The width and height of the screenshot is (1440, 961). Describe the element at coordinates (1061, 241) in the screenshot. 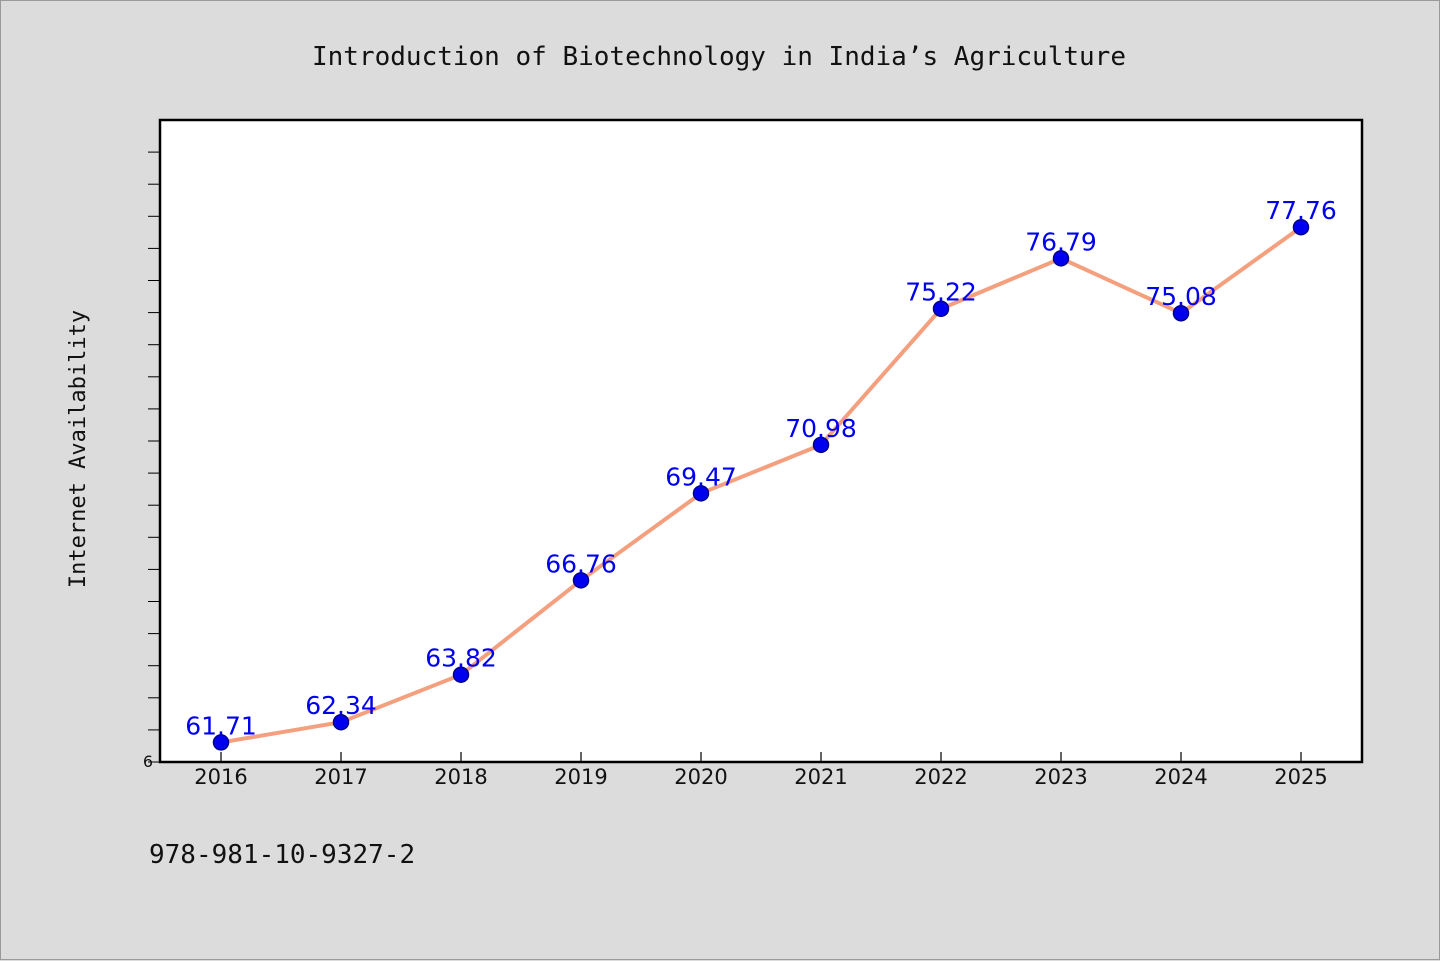

I see `data-label: 76.79` at that location.